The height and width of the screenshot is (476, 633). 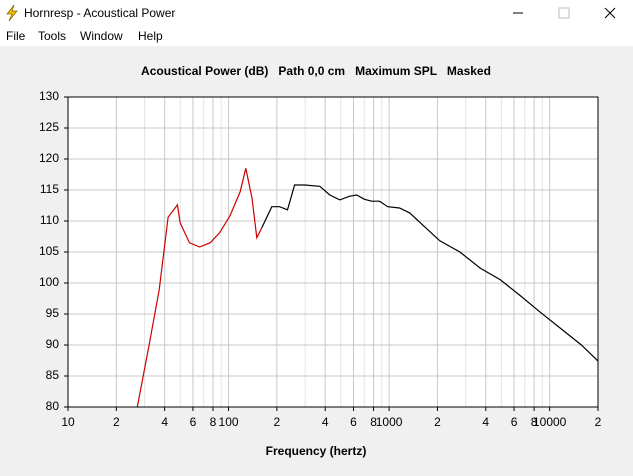 I want to click on window-controls, so click(x=564, y=13).